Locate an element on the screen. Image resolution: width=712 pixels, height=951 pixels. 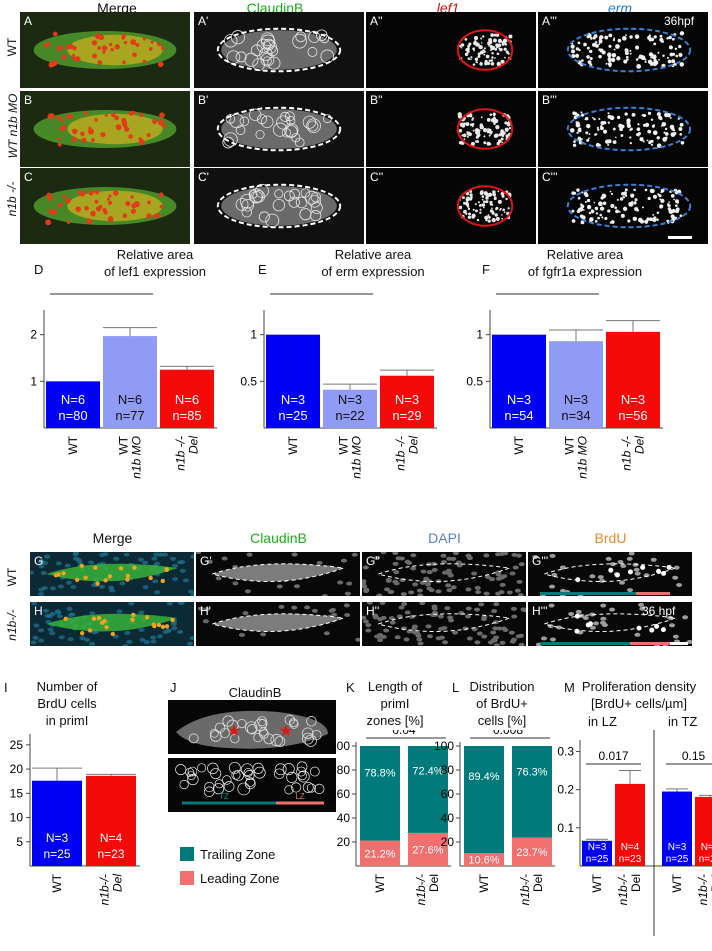
bar-n-label: n=23 is located at coordinates (630, 859).